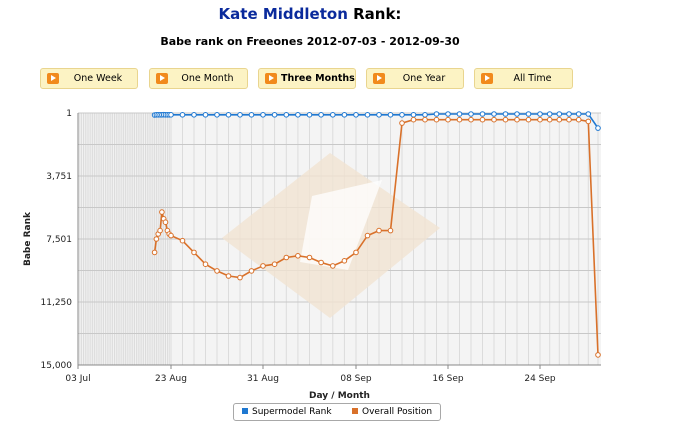  I want to click on range-button-one-week: One Week, so click(89, 78).